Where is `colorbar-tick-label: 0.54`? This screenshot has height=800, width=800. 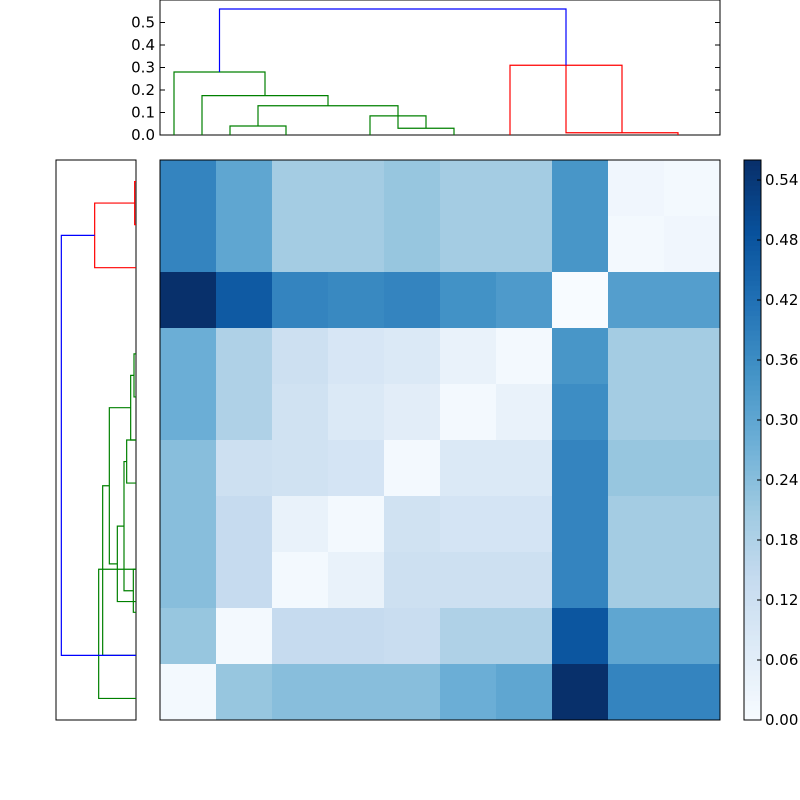 colorbar-tick-label: 0.54 is located at coordinates (781, 180).